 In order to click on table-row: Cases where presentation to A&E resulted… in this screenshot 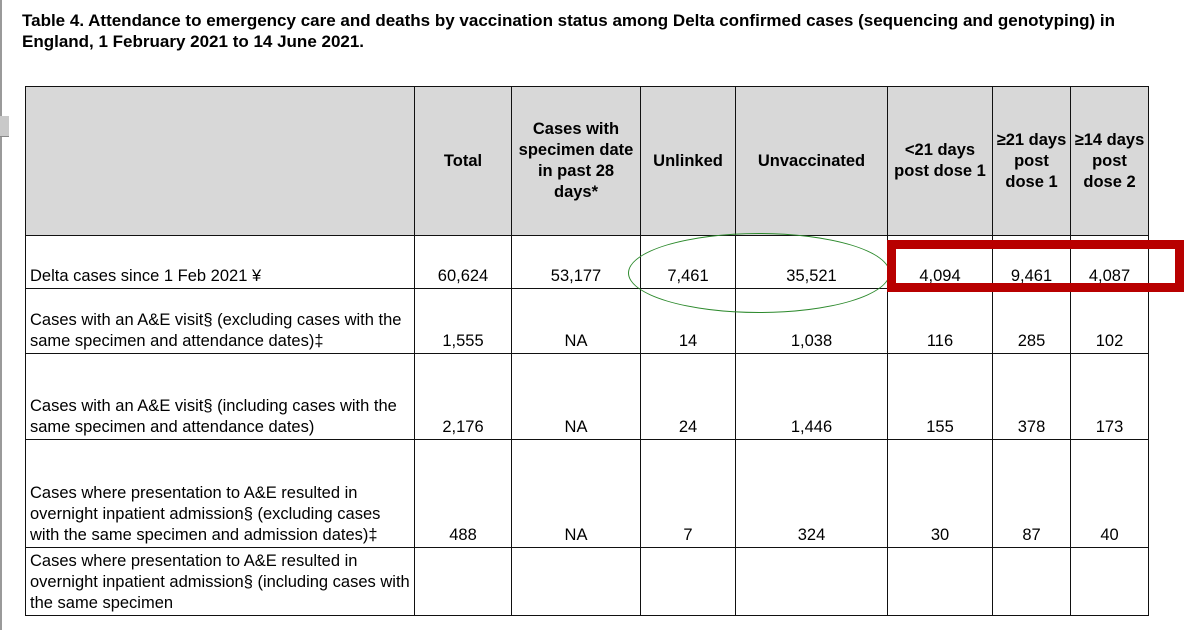, I will do `click(587, 581)`.